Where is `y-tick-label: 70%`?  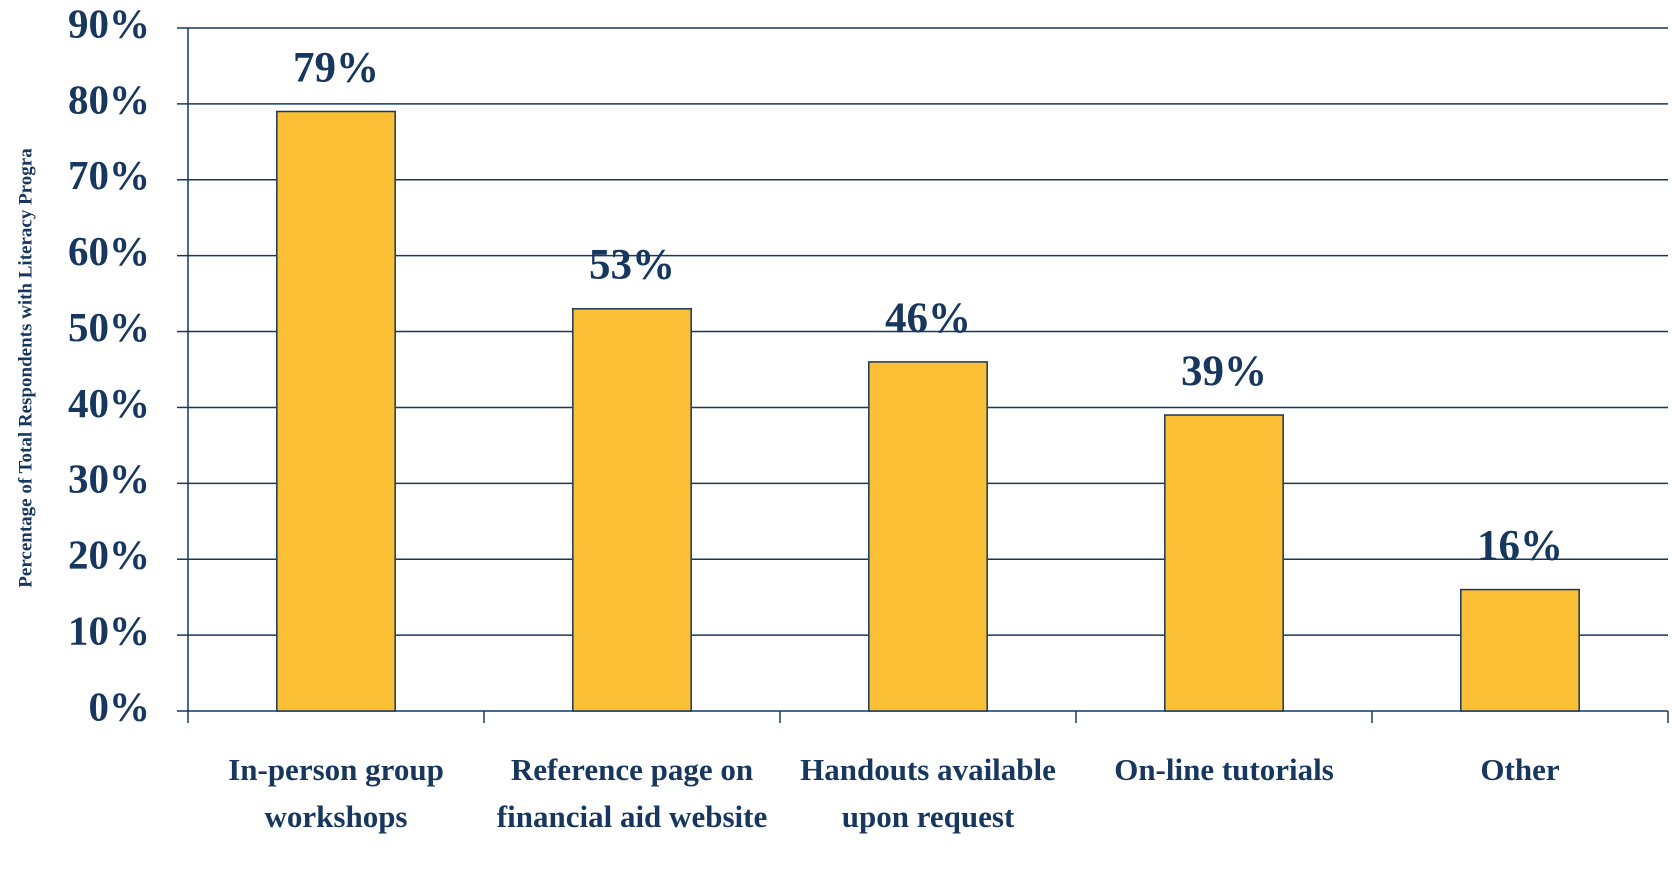 y-tick-label: 70% is located at coordinates (109, 175).